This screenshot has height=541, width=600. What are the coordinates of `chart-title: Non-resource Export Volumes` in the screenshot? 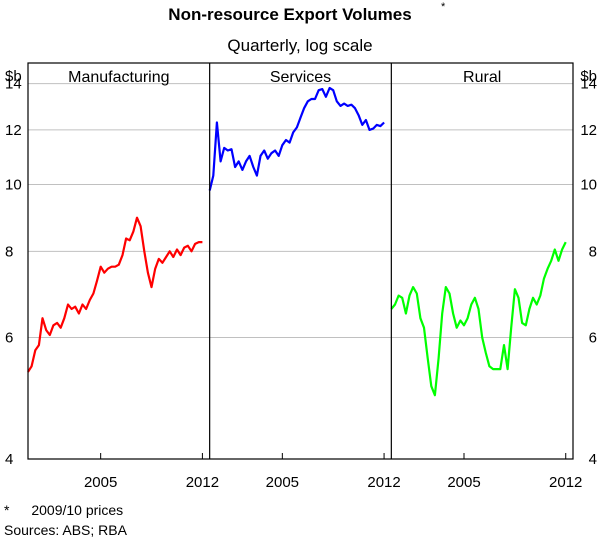 It's located at (289, 14).